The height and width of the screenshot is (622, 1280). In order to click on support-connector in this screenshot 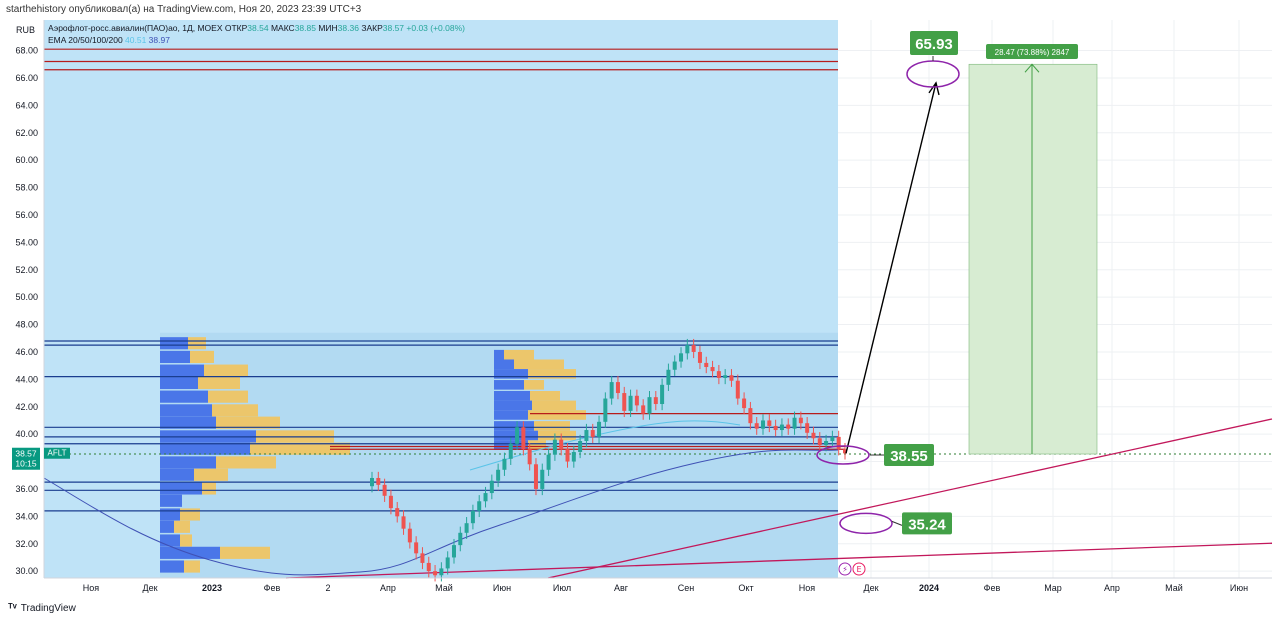, I will do `click(897, 523)`.